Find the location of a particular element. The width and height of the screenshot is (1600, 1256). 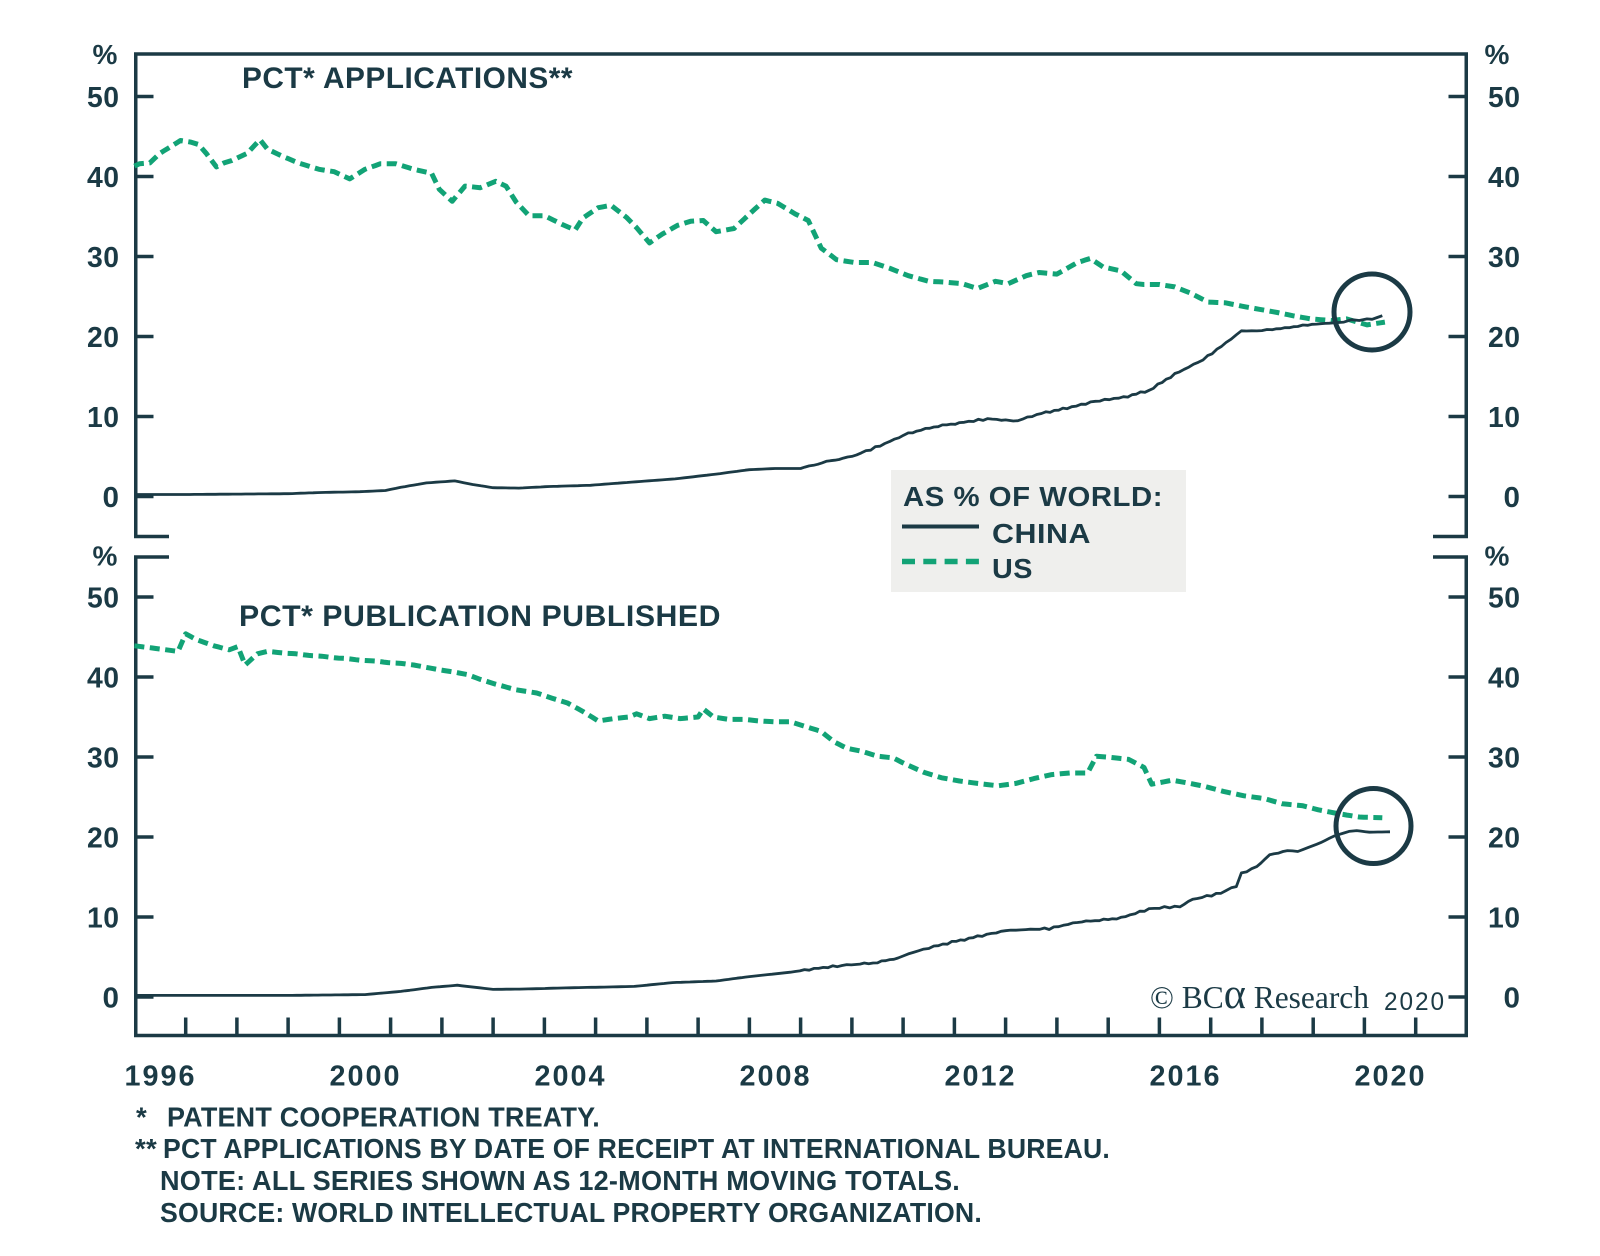

svg-text: 2008 is located at coordinates (776, 1077).